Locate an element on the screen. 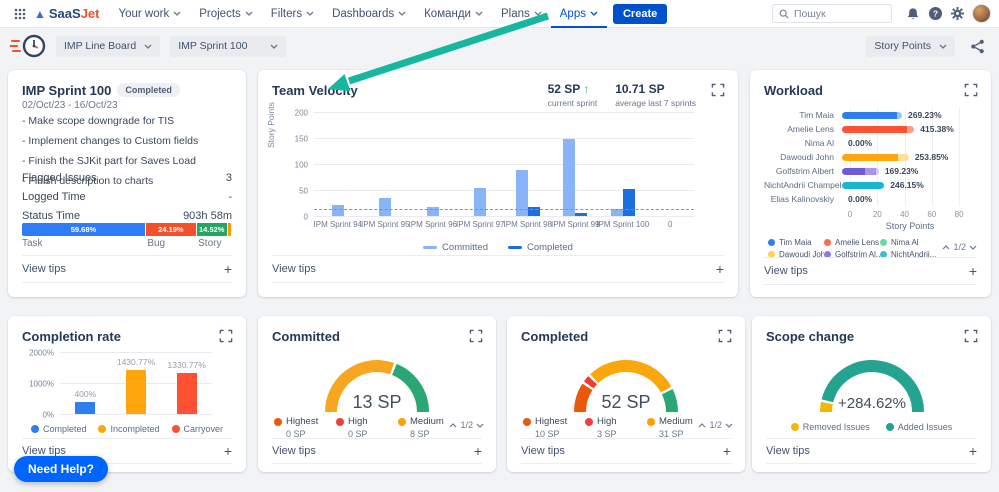 The height and width of the screenshot is (492, 999). saasjet-logo: ▲ SaaS Jet is located at coordinates (67, 13).